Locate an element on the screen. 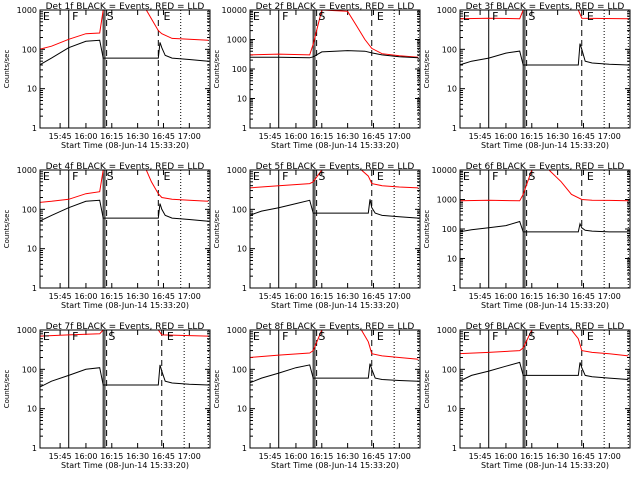  panel-title: Det 8f BLACK = Events, RED = LLD is located at coordinates (335, 327).